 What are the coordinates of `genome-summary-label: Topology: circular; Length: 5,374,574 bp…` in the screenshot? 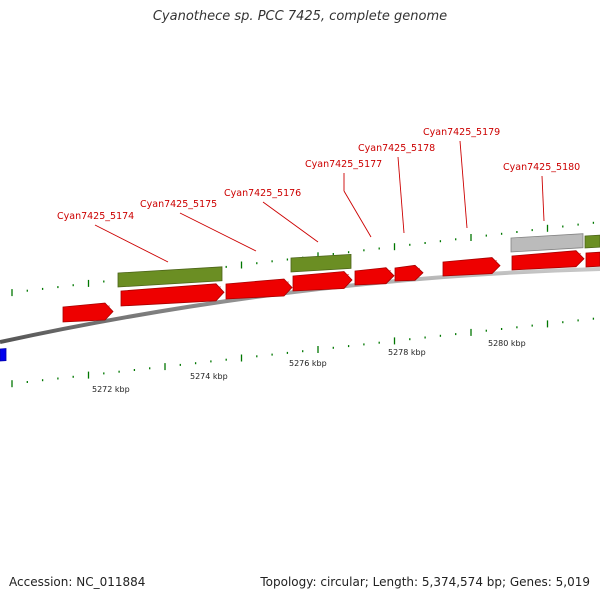 It's located at (425, 582).